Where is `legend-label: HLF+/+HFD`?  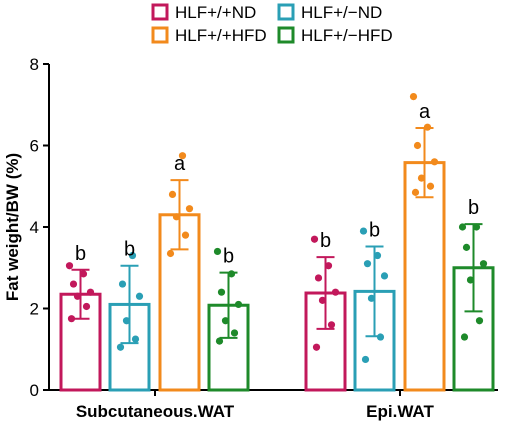 legend-label: HLF+/+HFD is located at coordinates (221, 35).